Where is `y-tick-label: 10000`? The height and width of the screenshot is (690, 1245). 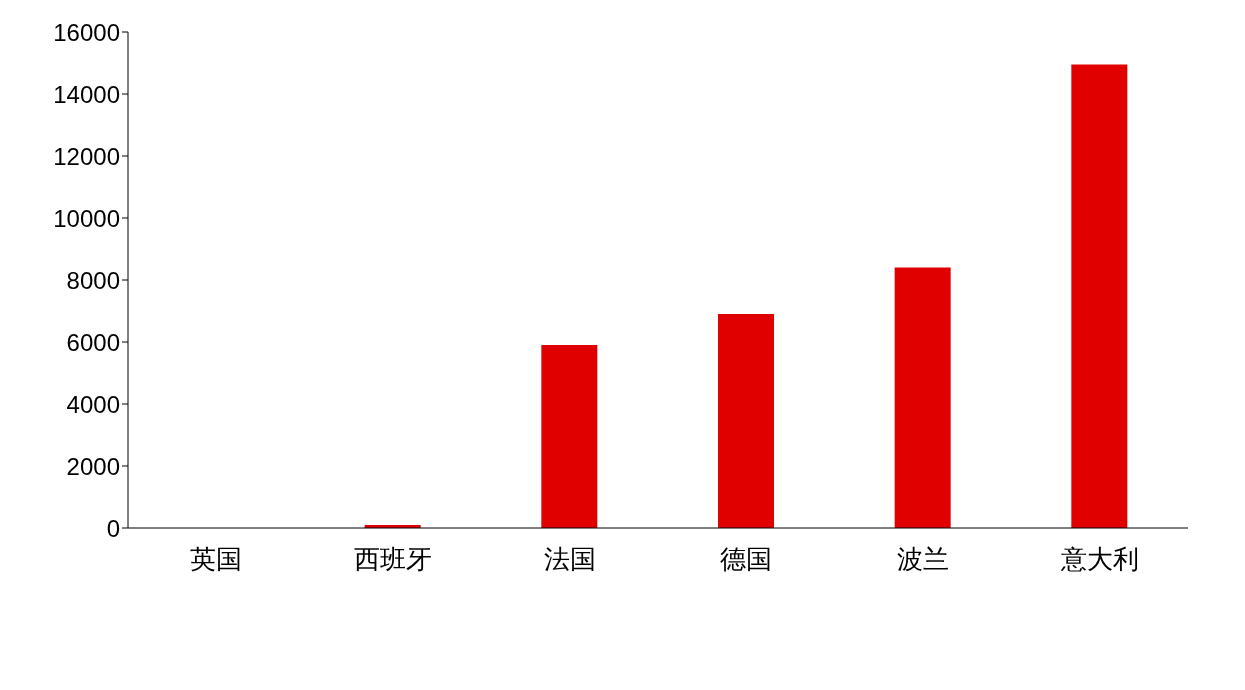
y-tick-label: 10000 is located at coordinates (86, 218).